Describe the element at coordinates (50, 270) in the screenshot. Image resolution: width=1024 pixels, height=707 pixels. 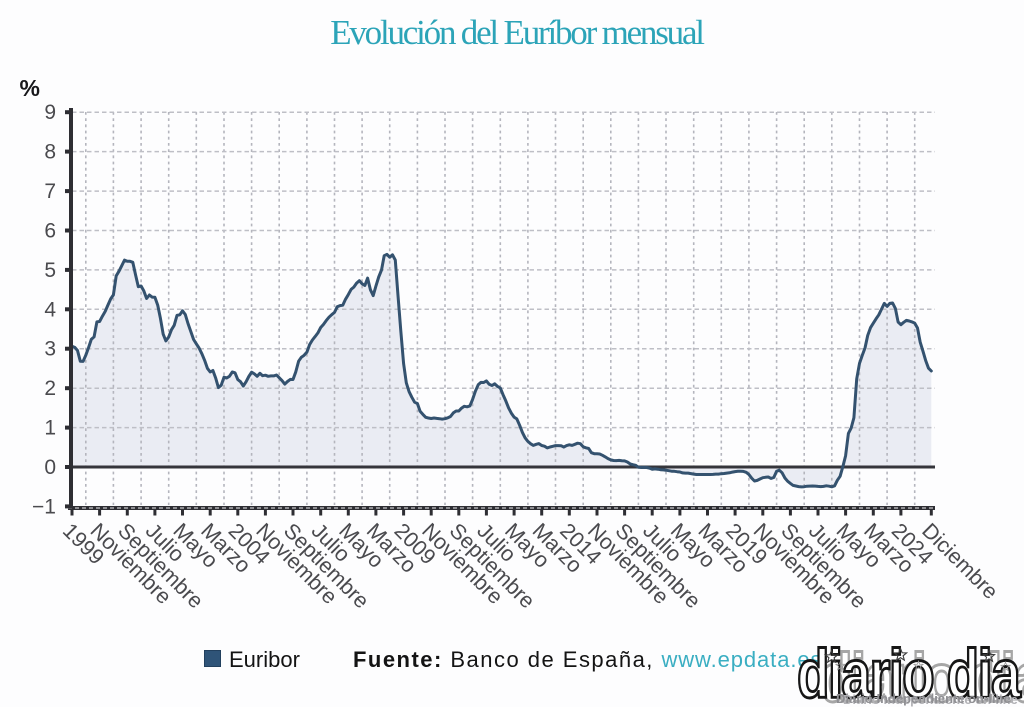
I see `svg-text: 5` at that location.